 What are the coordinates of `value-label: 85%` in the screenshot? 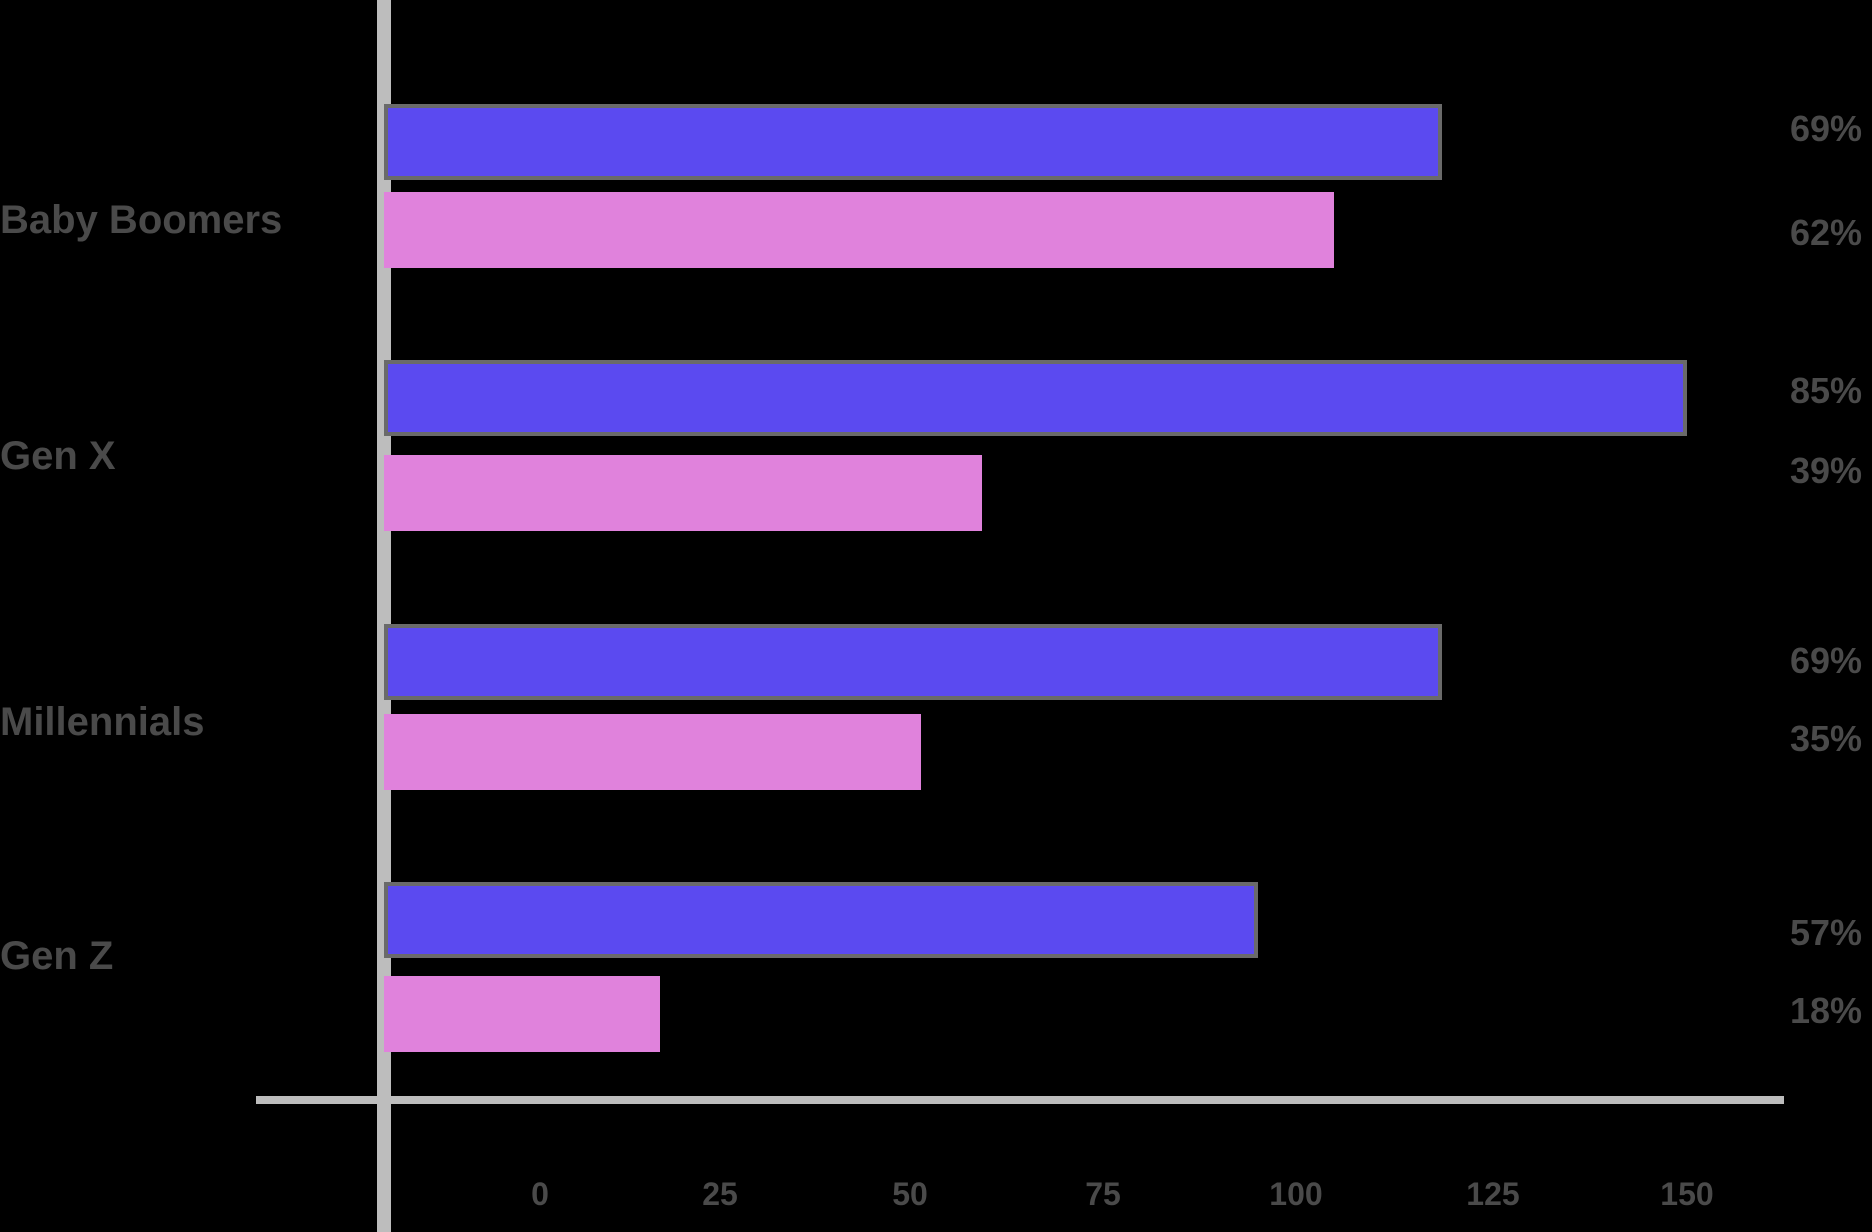 It's located at (1826, 390).